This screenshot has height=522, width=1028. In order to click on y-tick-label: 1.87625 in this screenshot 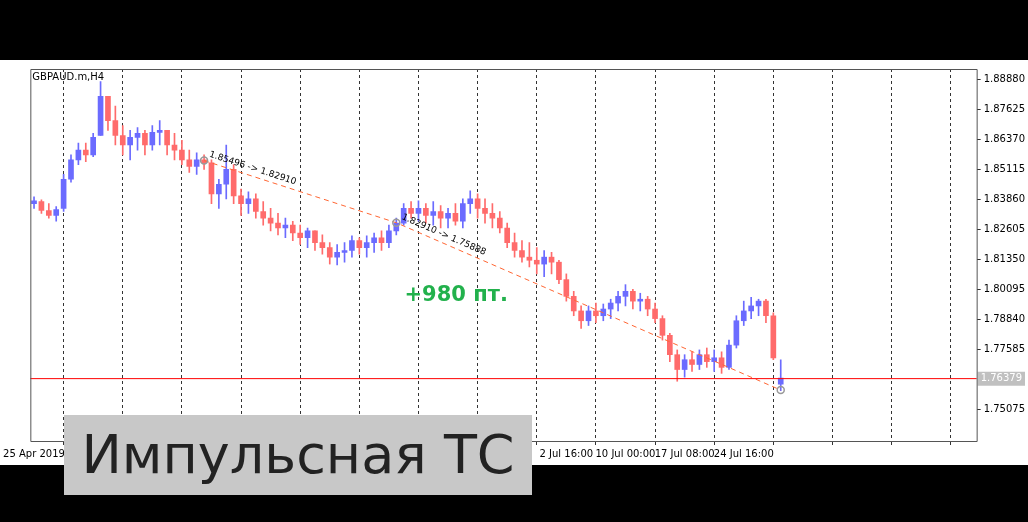, I will do `click(1004, 109)`.